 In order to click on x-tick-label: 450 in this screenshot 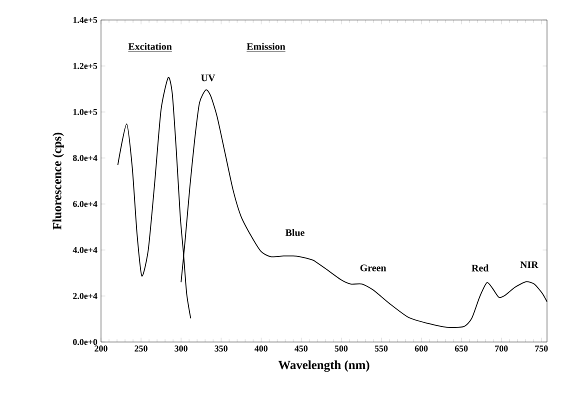, I will do `click(301, 349)`.